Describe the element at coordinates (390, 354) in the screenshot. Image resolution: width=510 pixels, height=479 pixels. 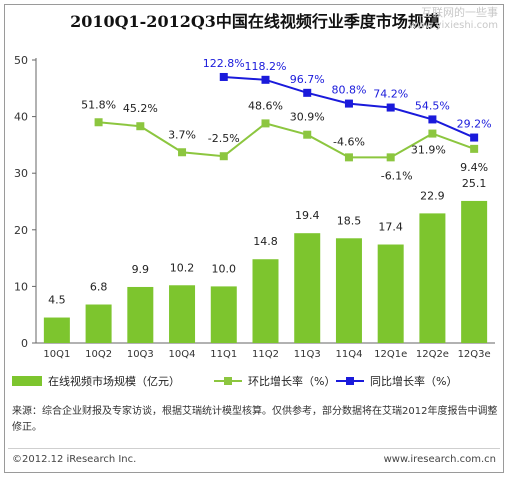
I see `x-tick-label: 12Q1e` at that location.